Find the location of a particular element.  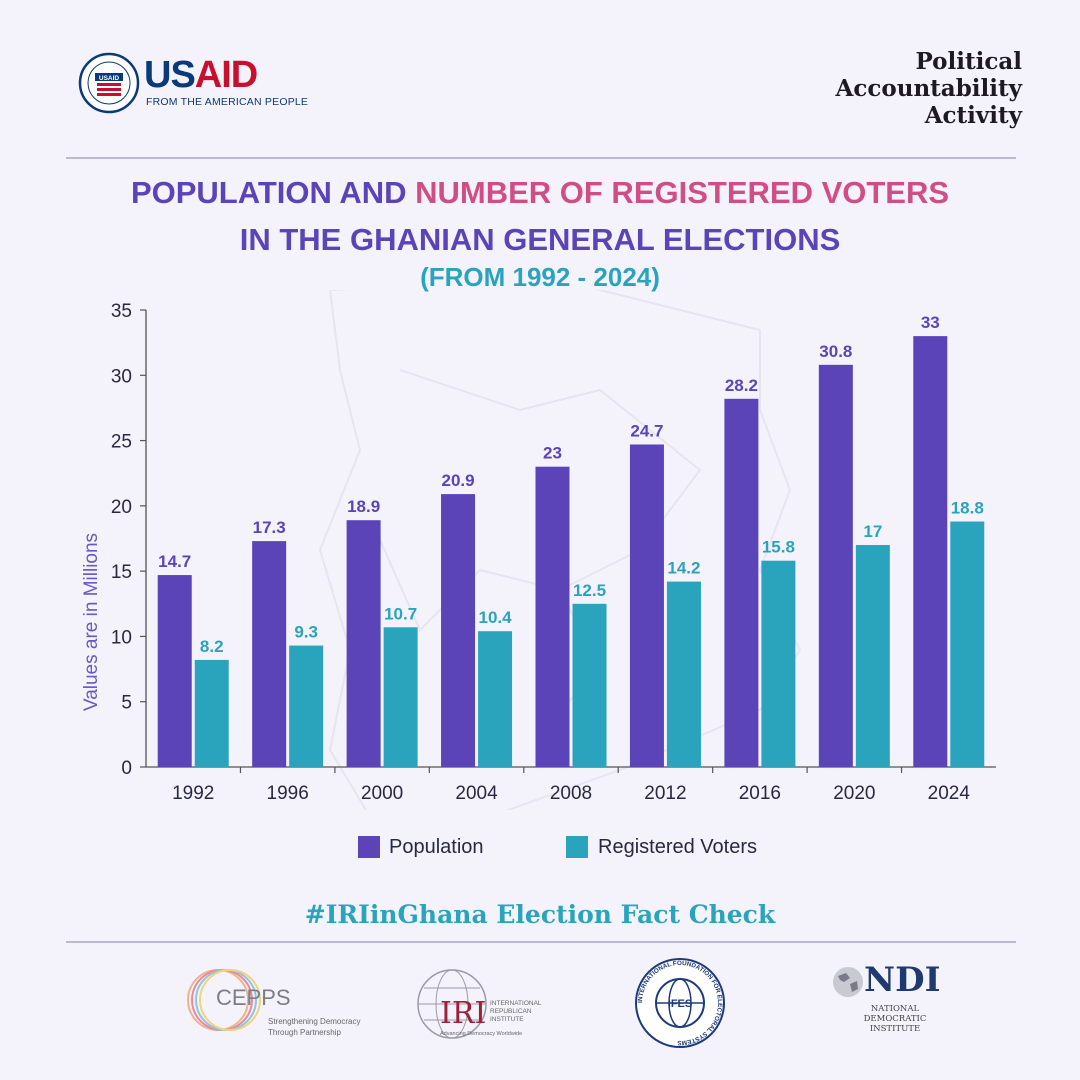

usaid-logo: USAID USAID FROM THE AMERICAN PEOPLE is located at coordinates (193, 84).